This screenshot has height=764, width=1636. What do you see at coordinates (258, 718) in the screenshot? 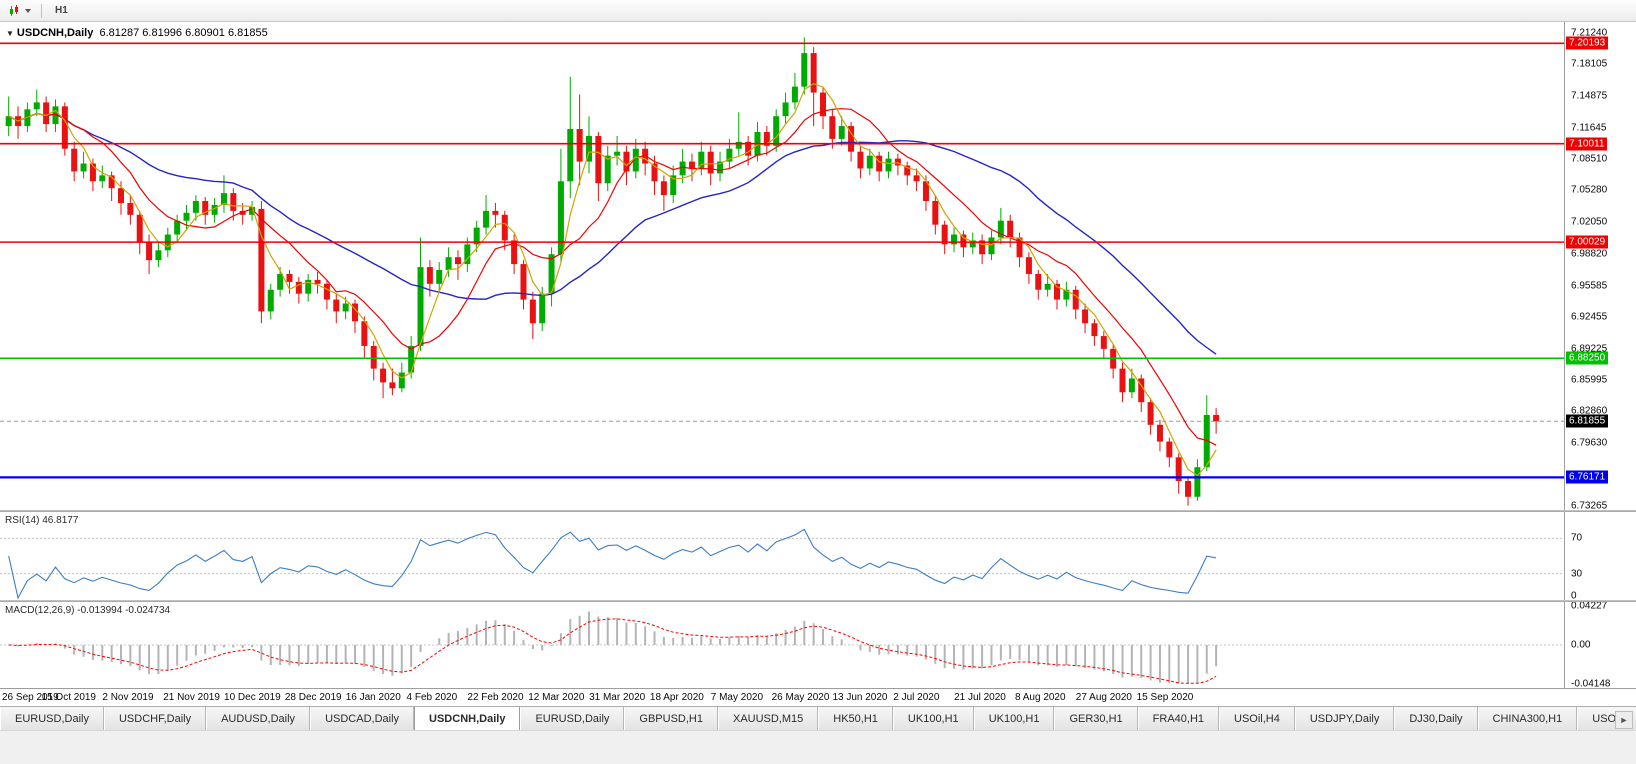
I see `chart-tab-audusd-daily: AUDUSD,Daily` at bounding box center [258, 718].